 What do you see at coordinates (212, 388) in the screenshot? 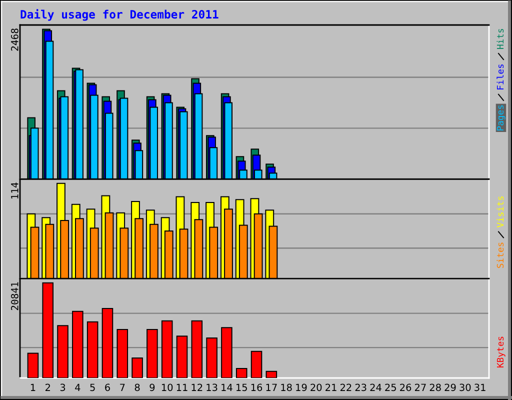
I see `x-tick-label: 13` at bounding box center [212, 388].